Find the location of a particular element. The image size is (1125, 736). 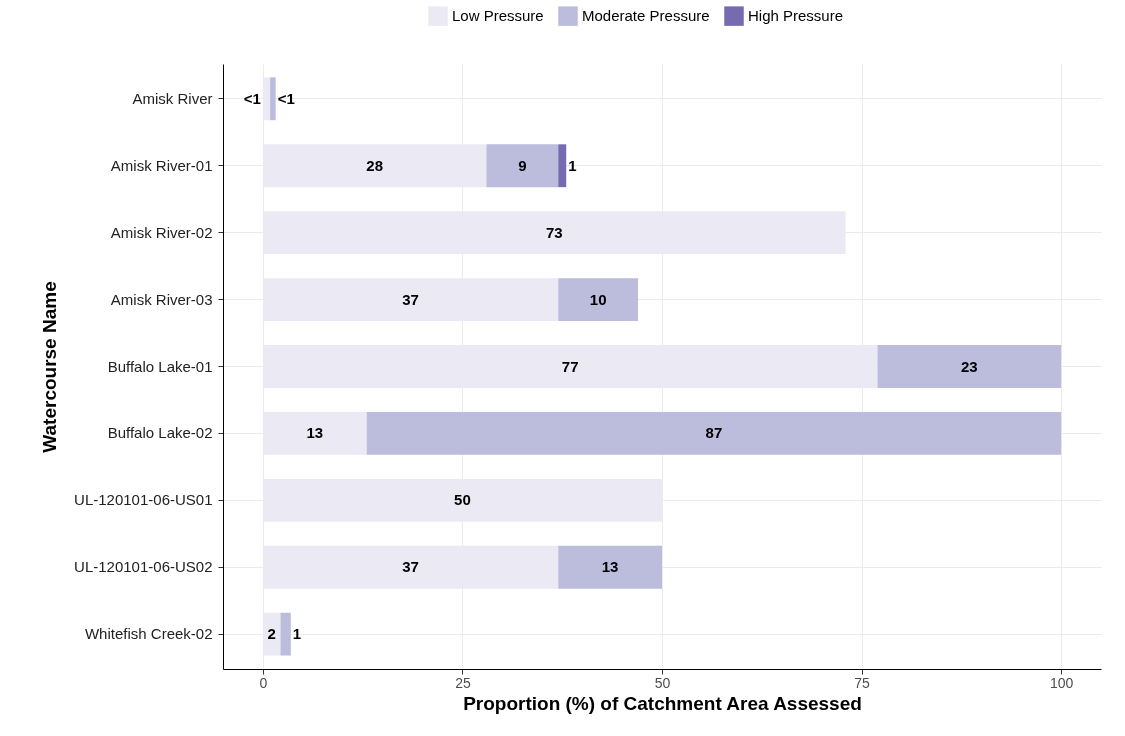

y-tick-label: UL-120101-06-US02 is located at coordinates (143, 567).